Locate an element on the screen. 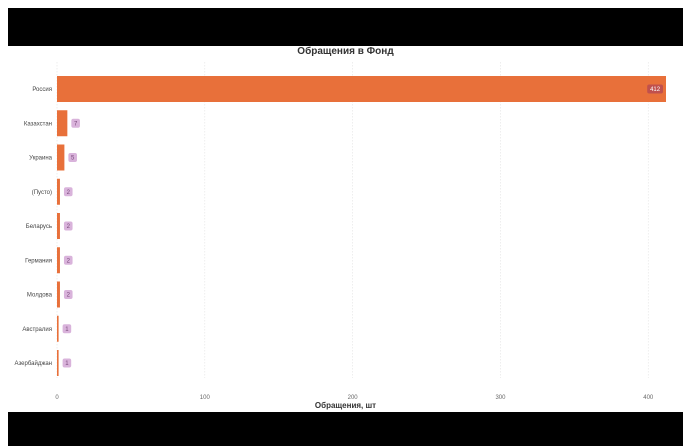  x-tick-label: 100 is located at coordinates (205, 398).